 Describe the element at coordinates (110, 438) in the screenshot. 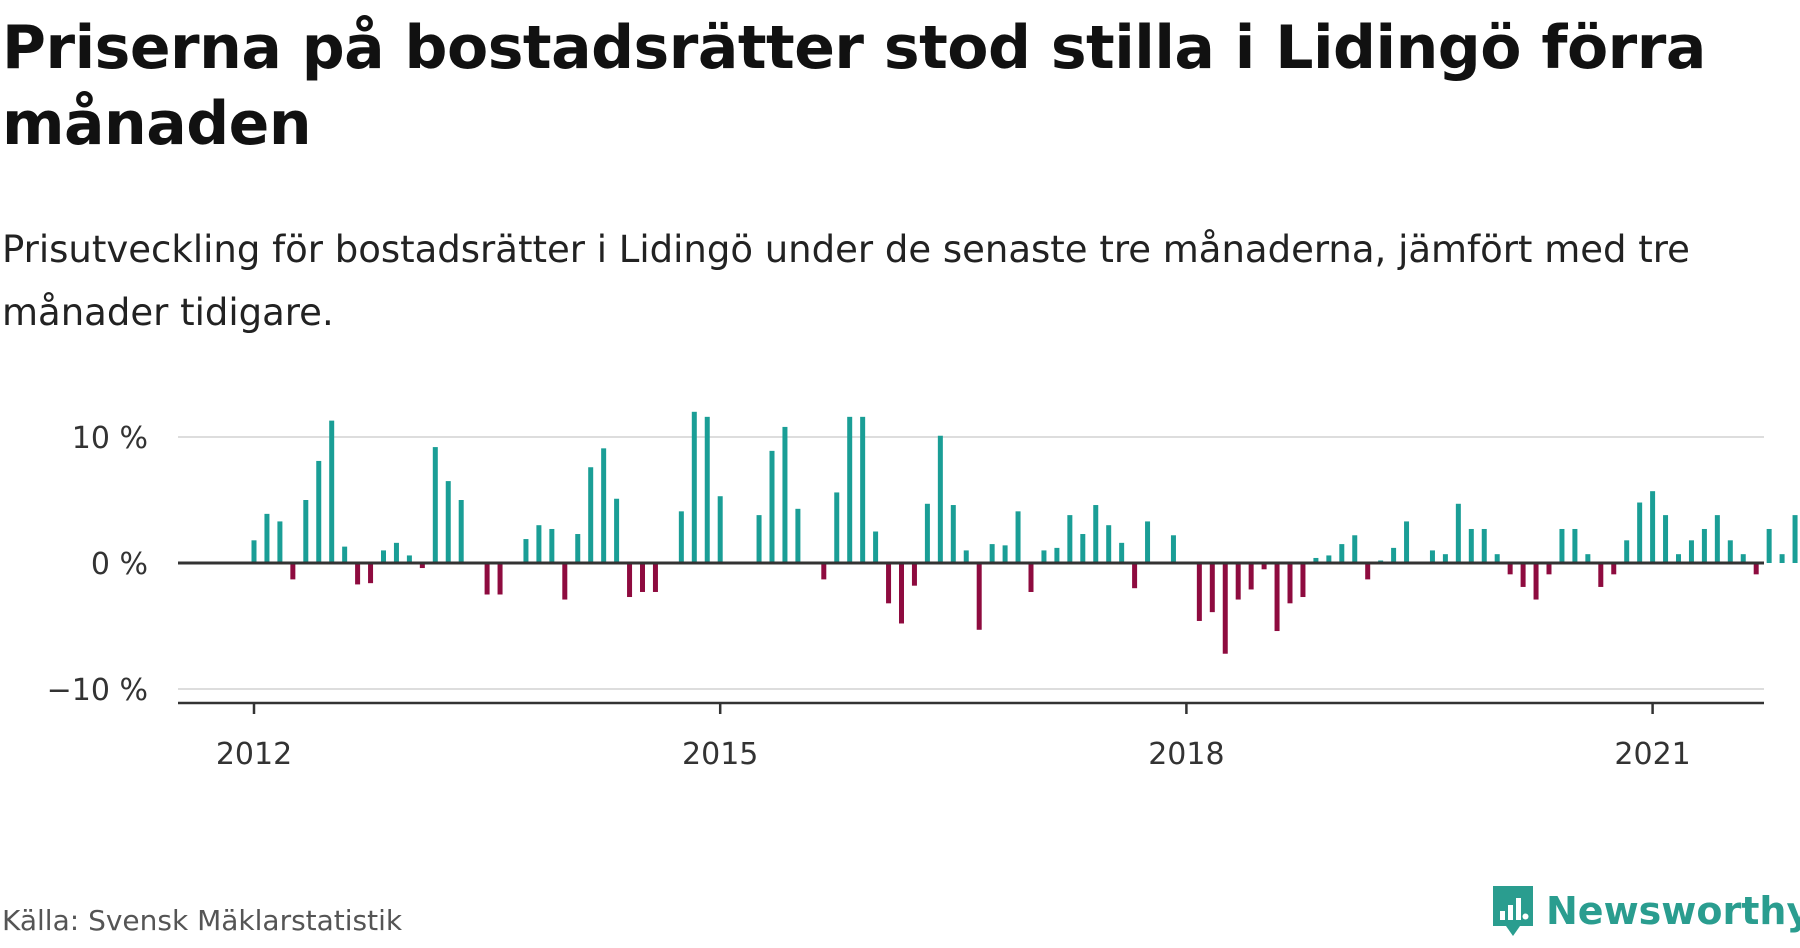

I see `y-tick-label: 10 %` at that location.